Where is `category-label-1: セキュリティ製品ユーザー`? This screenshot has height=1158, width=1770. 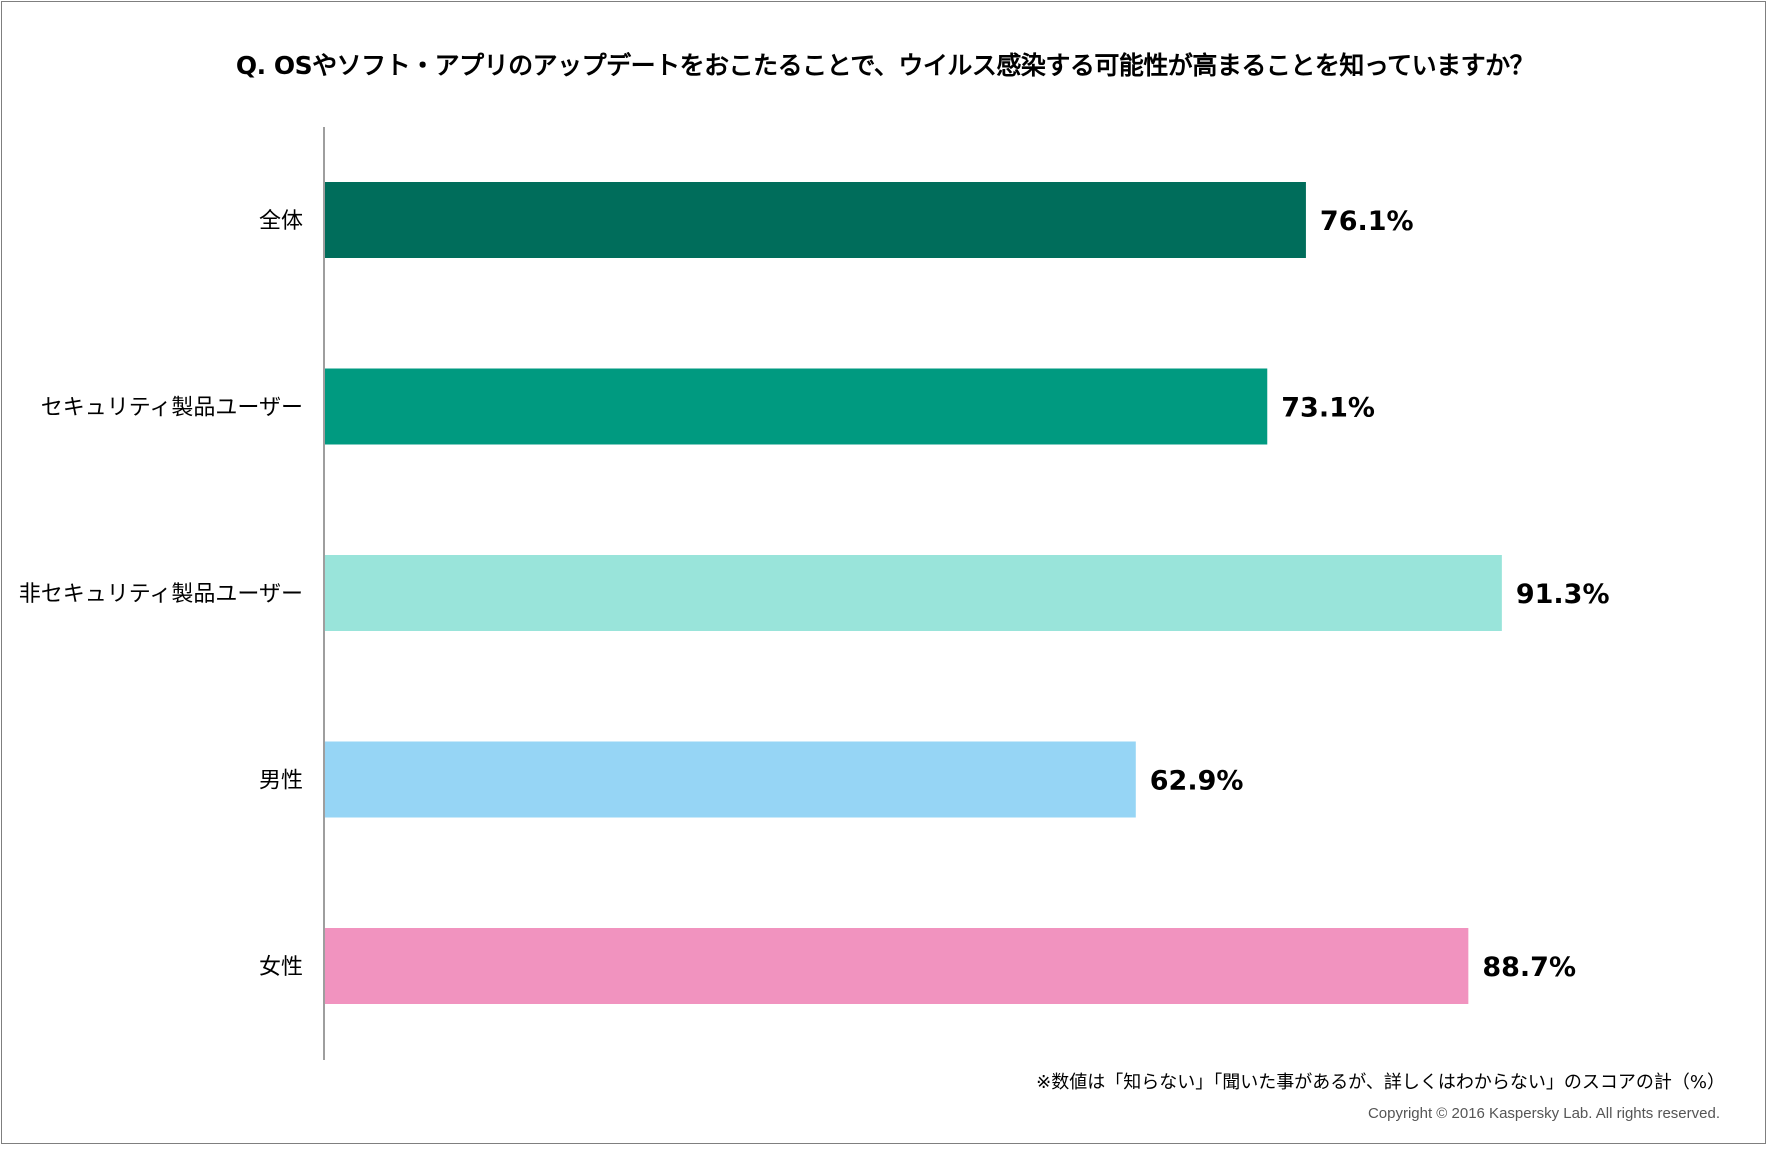 category-label-1: セキュリティ製品ユーザー is located at coordinates (172, 408).